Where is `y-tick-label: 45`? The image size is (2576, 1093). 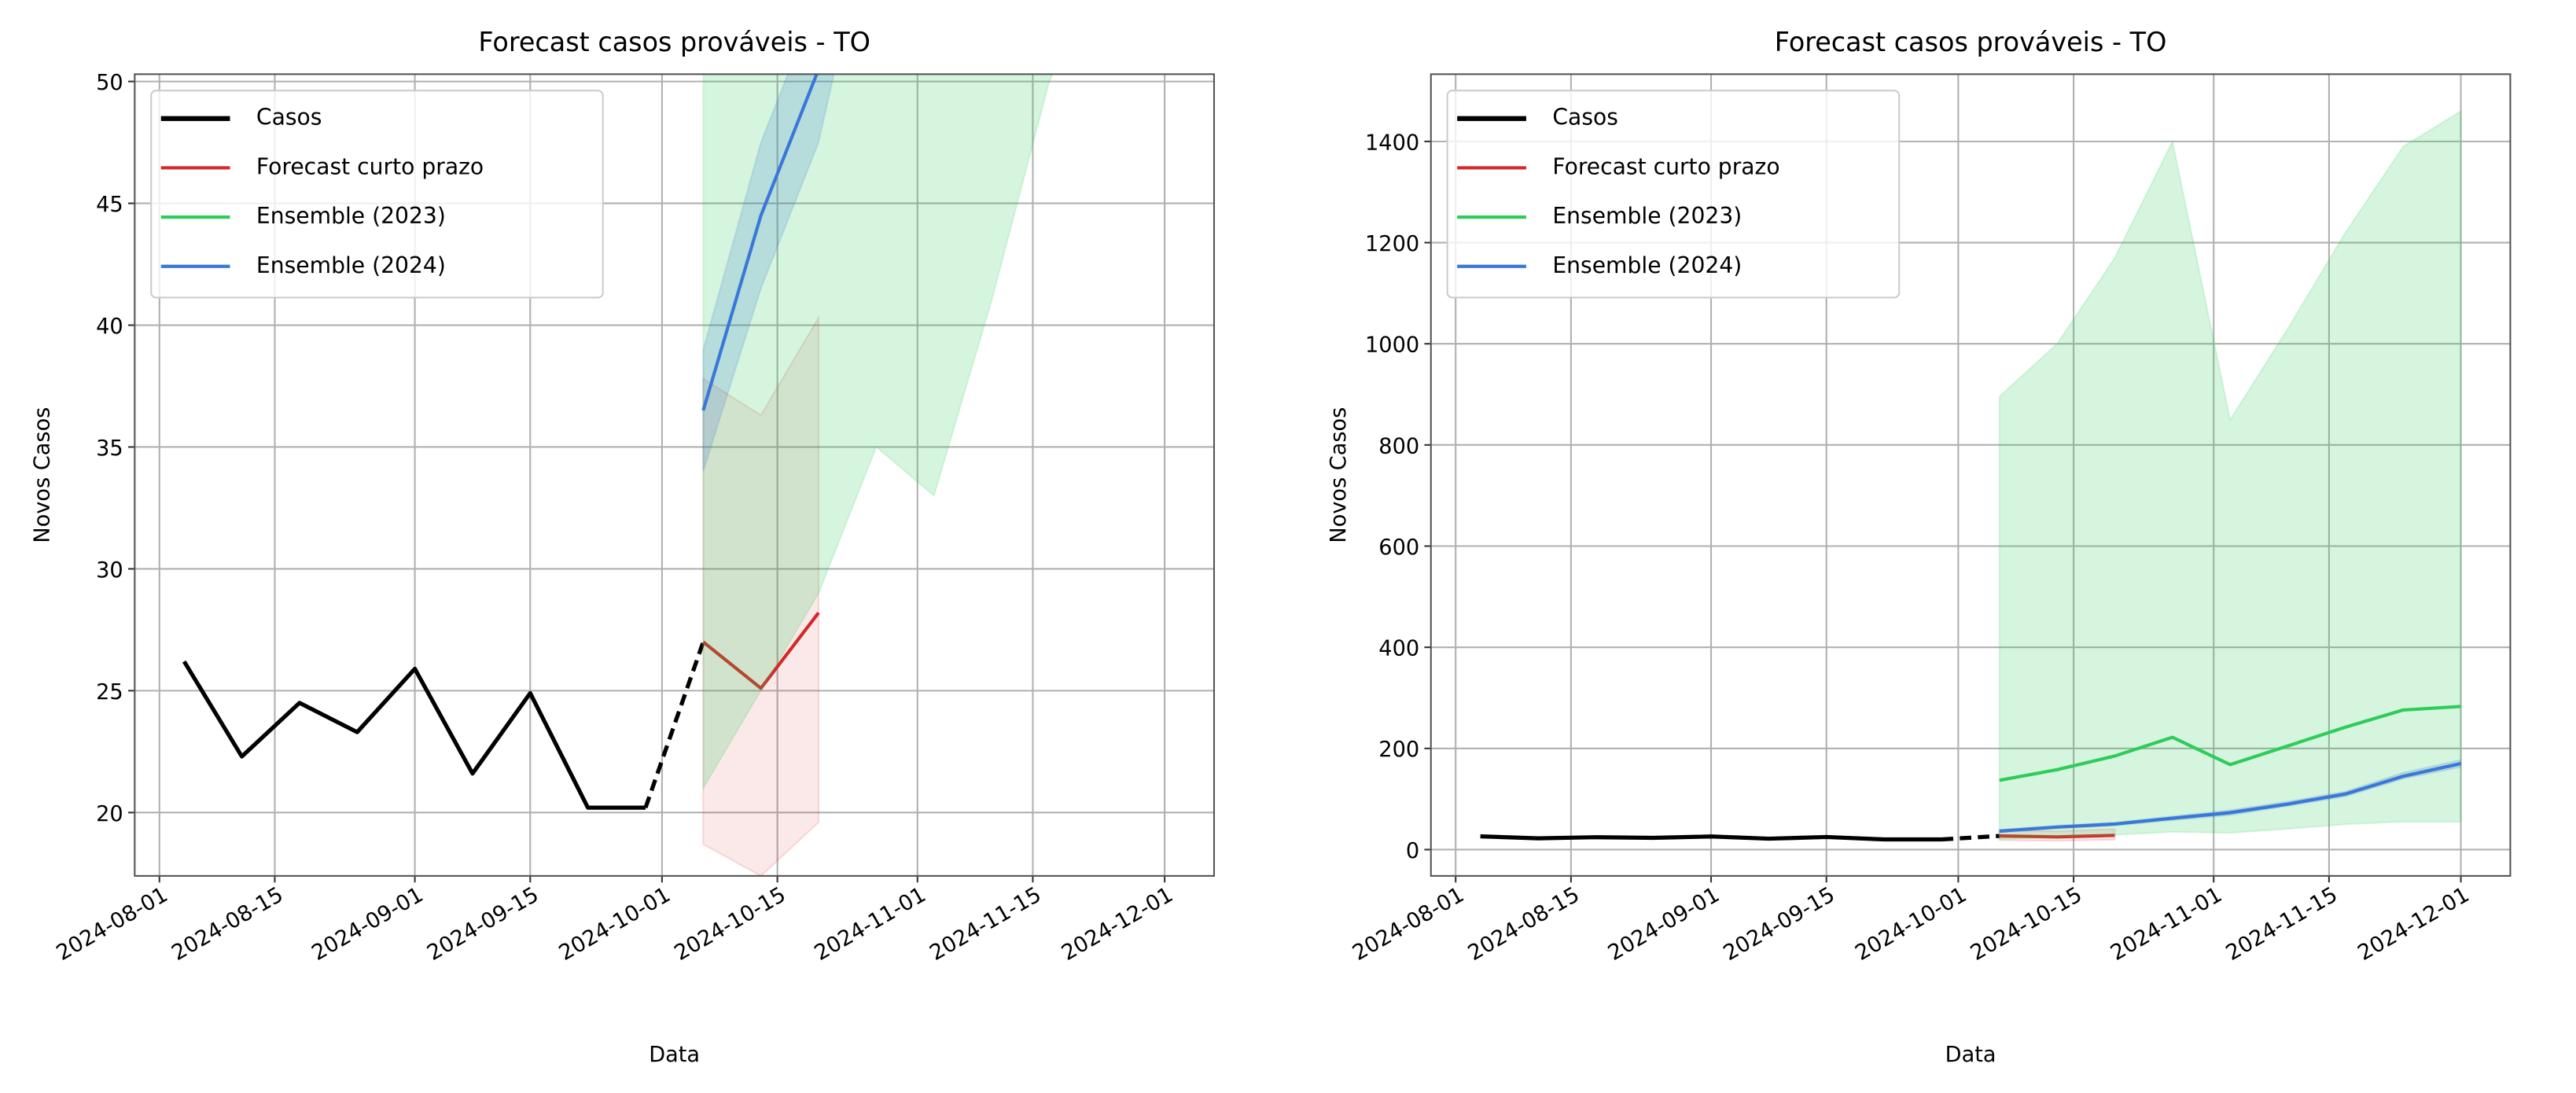
y-tick-label: 45 is located at coordinates (110, 205).